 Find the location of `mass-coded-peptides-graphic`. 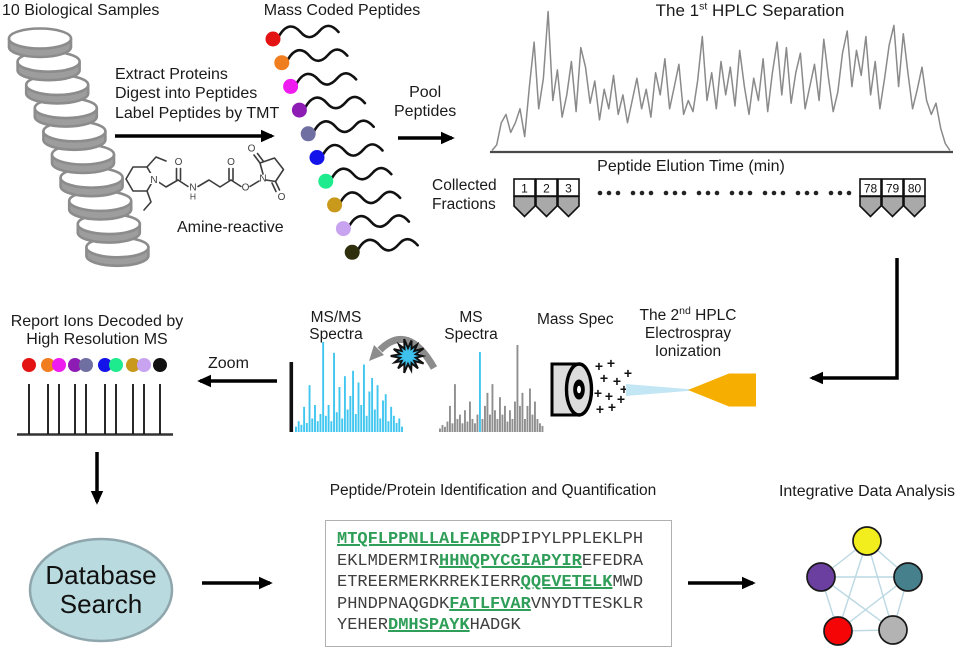

mass-coded-peptides-graphic is located at coordinates (342, 142).